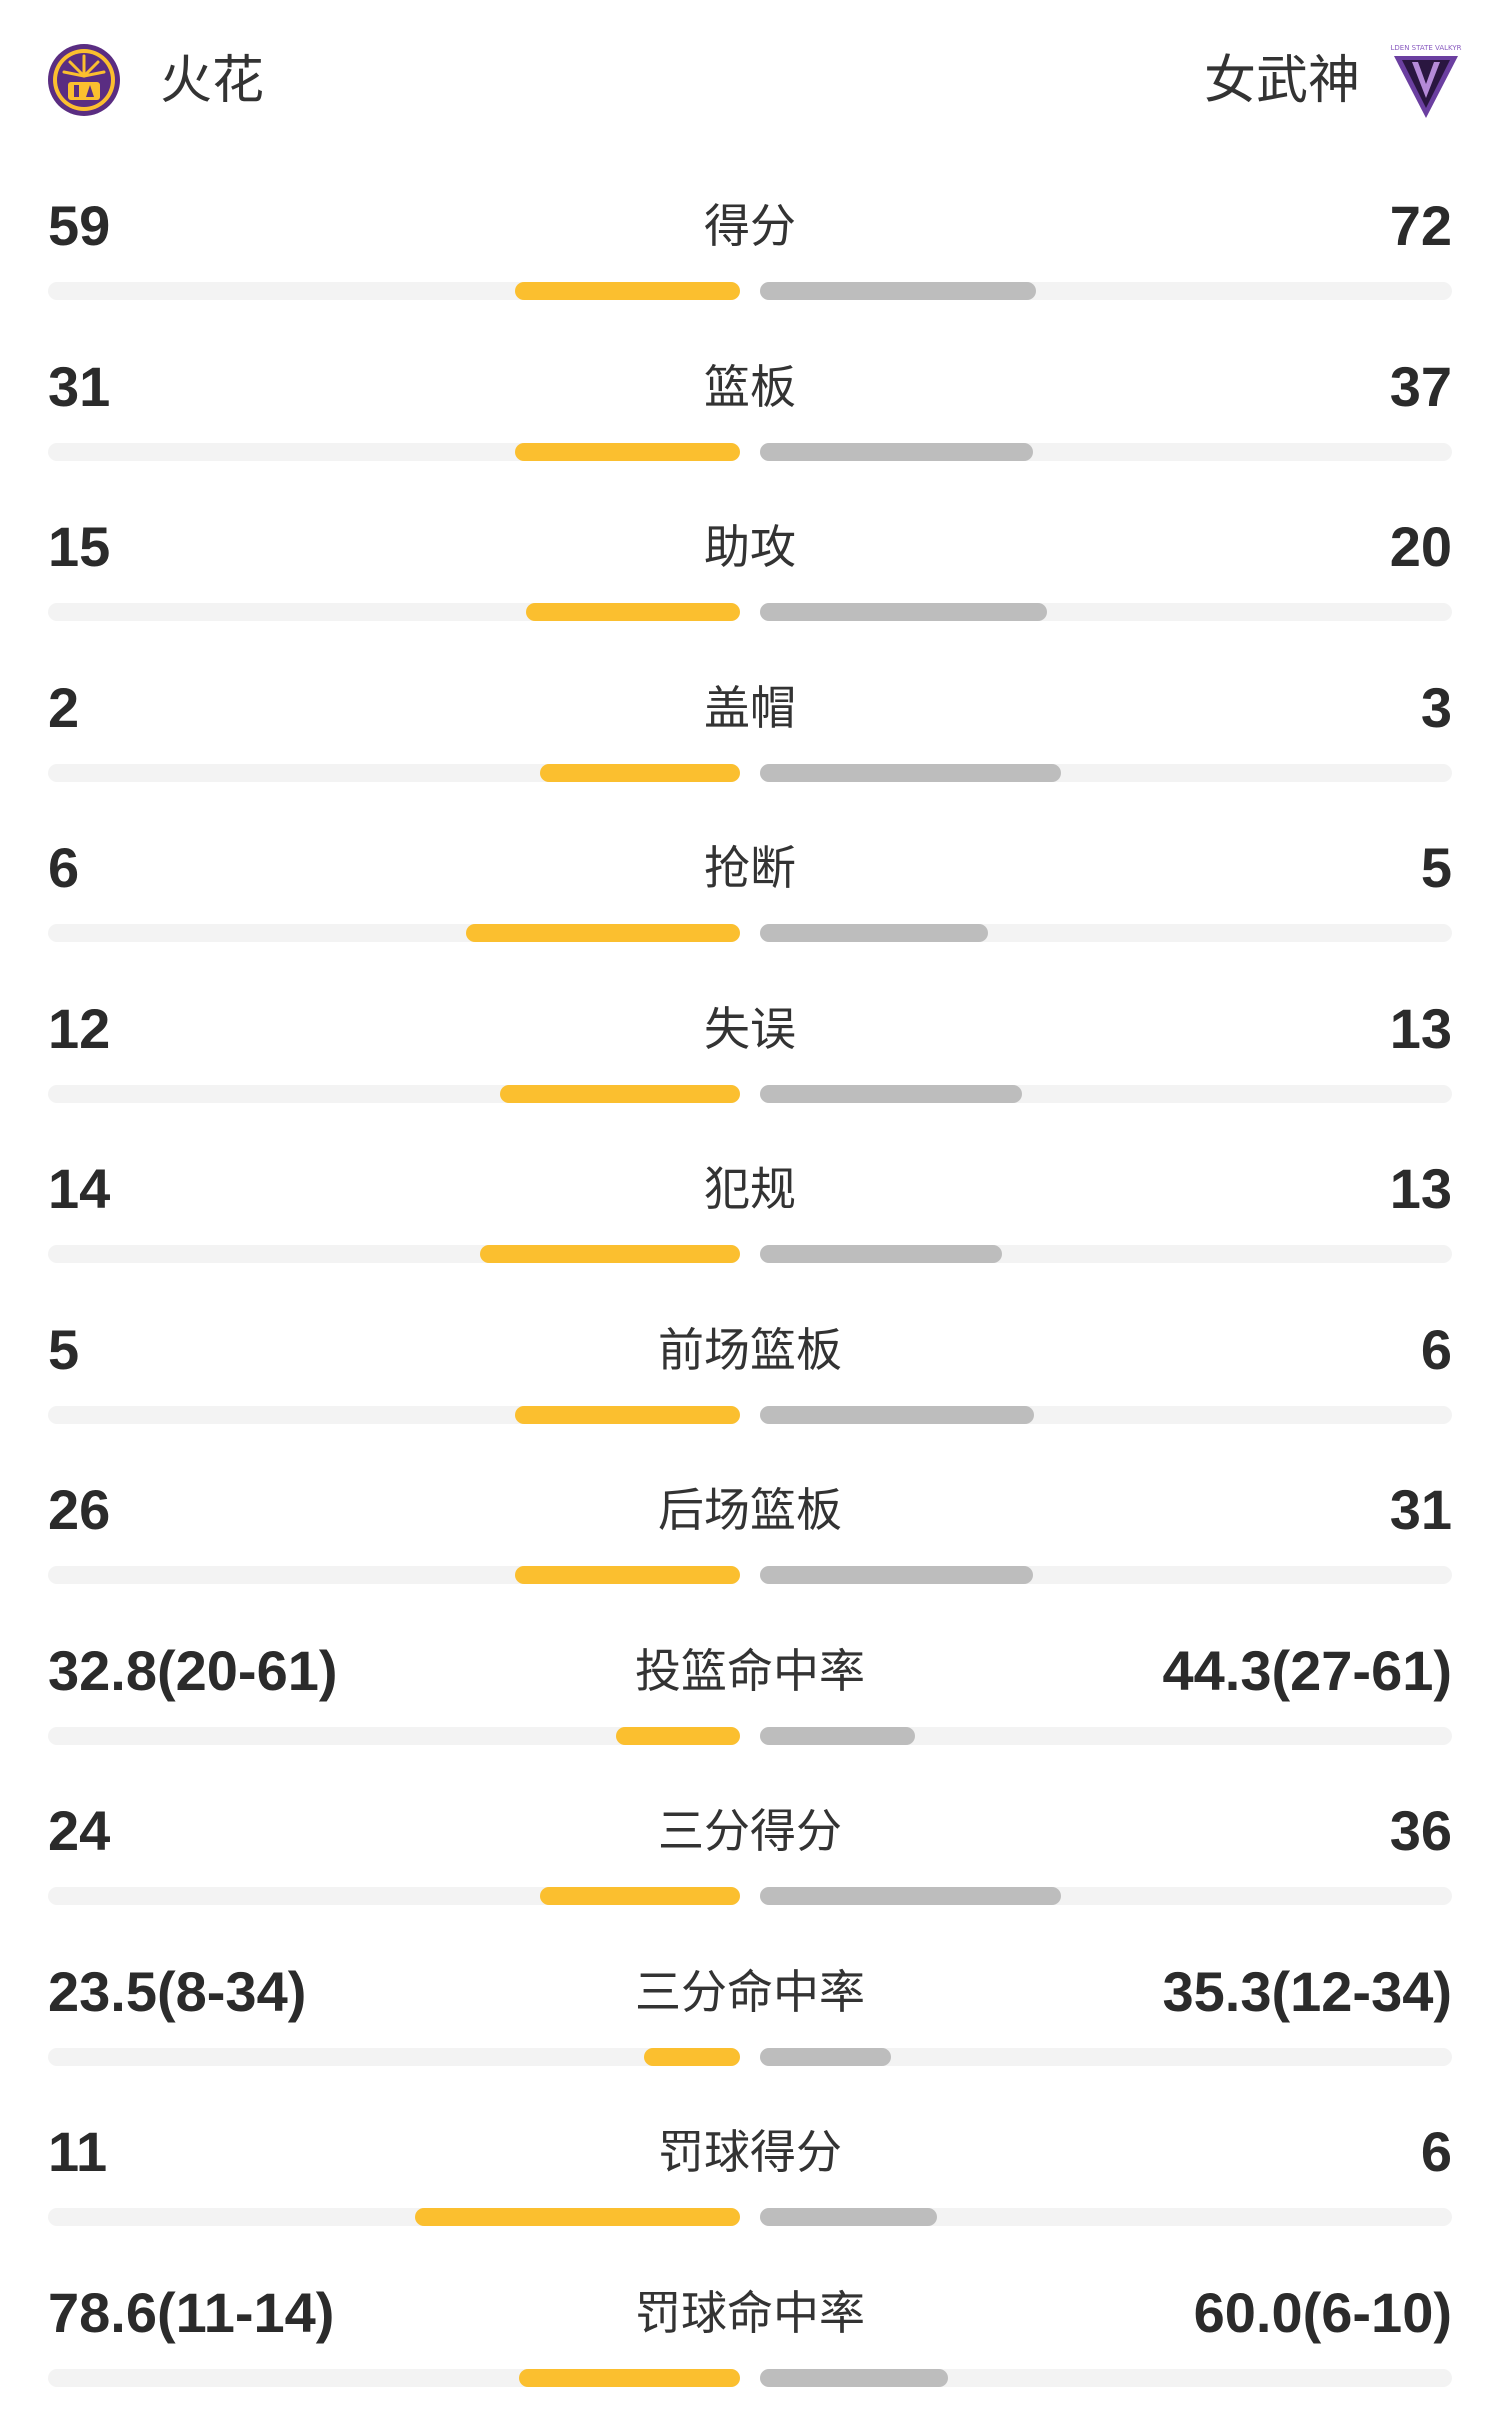  Describe the element at coordinates (750, 587) in the screenshot. I see `stat-row: 15 助攻 20` at that location.